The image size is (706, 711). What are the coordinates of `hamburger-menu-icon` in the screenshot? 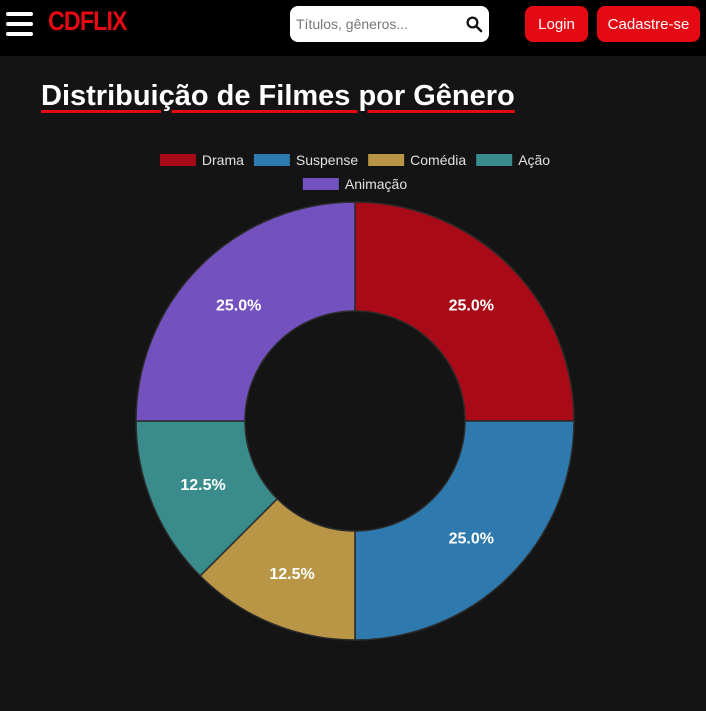 It's located at (19, 24).